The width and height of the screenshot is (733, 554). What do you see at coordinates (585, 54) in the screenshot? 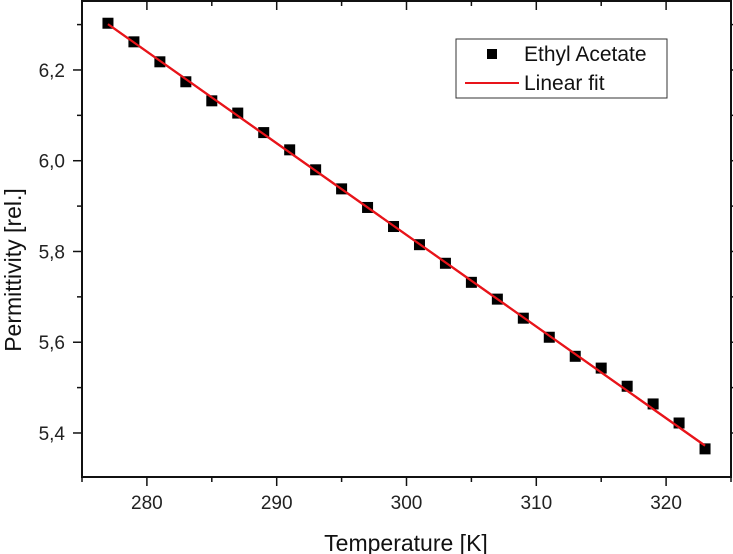
I see `legend-label-ethyl-acetate: Ethyl Acetate` at bounding box center [585, 54].